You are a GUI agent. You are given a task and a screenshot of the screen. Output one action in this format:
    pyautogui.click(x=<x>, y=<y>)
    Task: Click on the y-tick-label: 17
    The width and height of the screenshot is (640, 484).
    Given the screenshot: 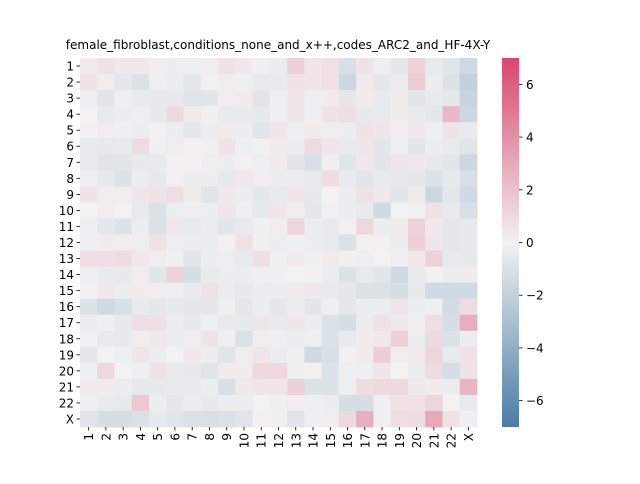 What is the action you would take?
    pyautogui.click(x=66, y=323)
    